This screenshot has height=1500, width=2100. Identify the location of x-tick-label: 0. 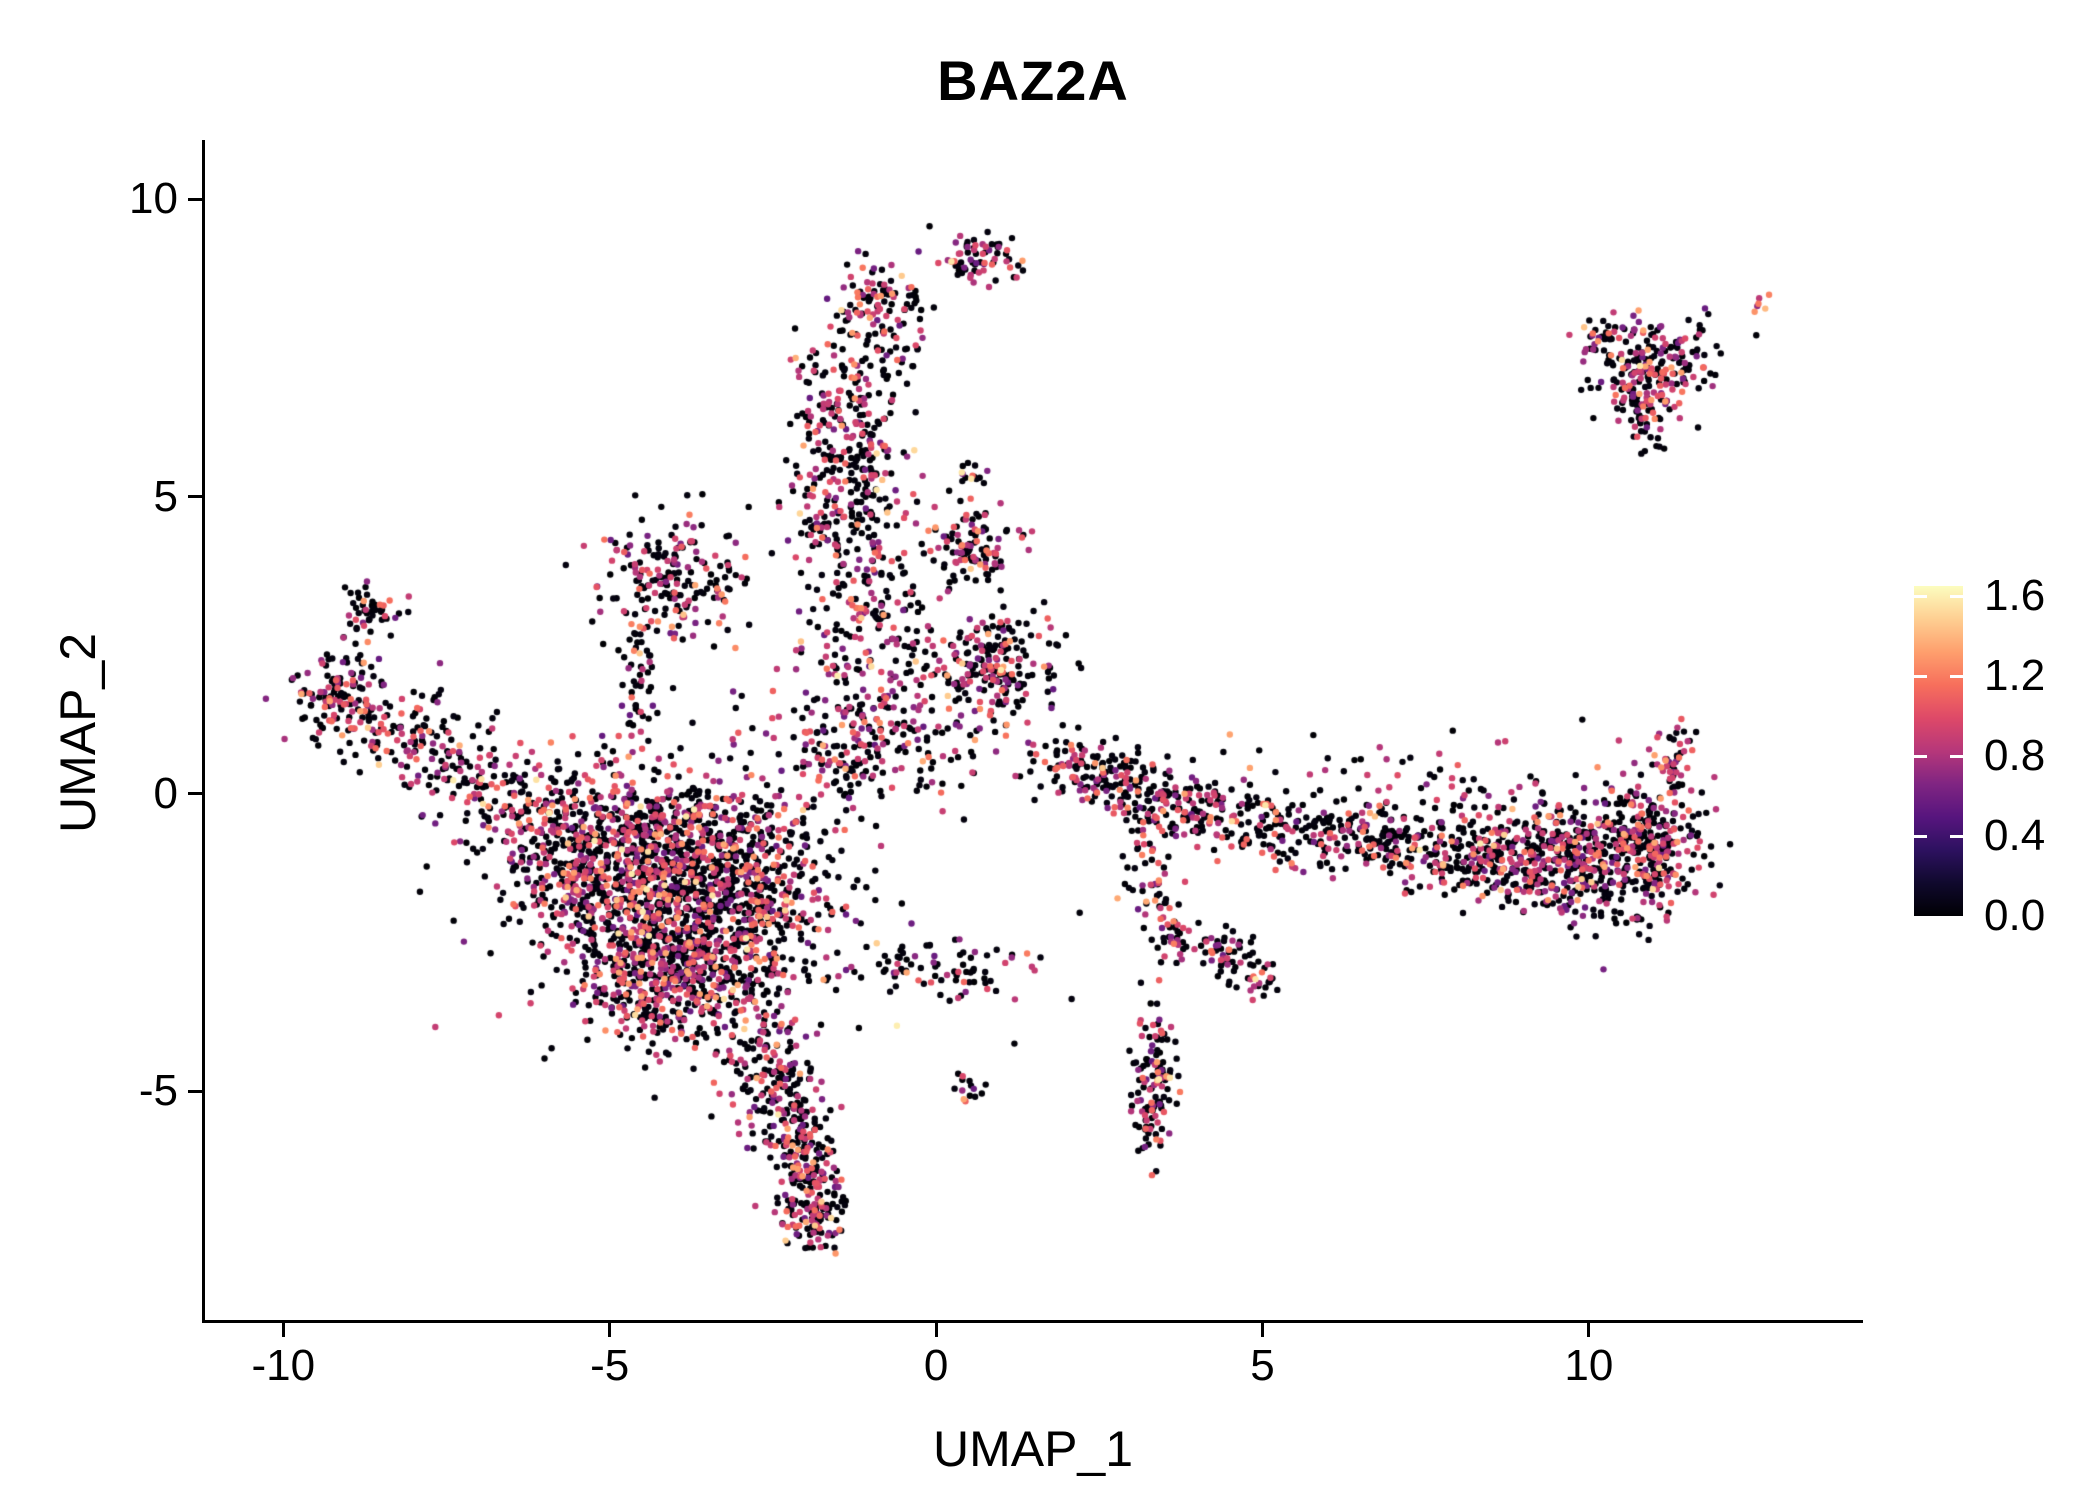
(936, 1365).